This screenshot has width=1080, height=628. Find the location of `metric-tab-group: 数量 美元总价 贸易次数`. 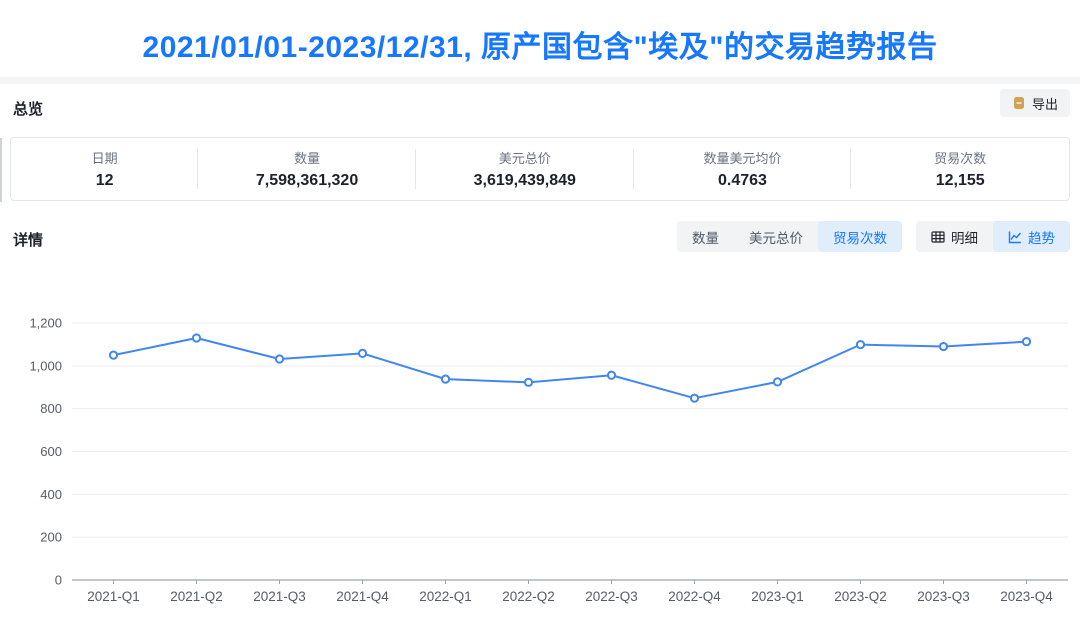

metric-tab-group: 数量 美元总价 贸易次数 is located at coordinates (789, 236).